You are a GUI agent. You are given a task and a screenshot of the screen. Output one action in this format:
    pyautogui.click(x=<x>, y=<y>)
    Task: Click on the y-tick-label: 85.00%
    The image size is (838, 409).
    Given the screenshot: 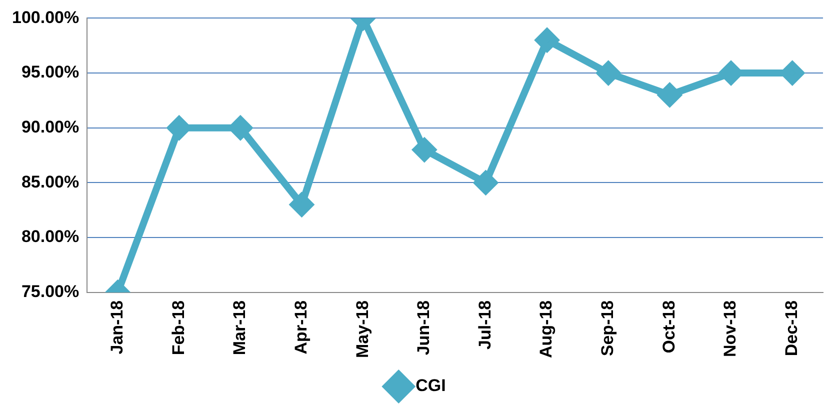 What is the action you would take?
    pyautogui.click(x=50, y=182)
    